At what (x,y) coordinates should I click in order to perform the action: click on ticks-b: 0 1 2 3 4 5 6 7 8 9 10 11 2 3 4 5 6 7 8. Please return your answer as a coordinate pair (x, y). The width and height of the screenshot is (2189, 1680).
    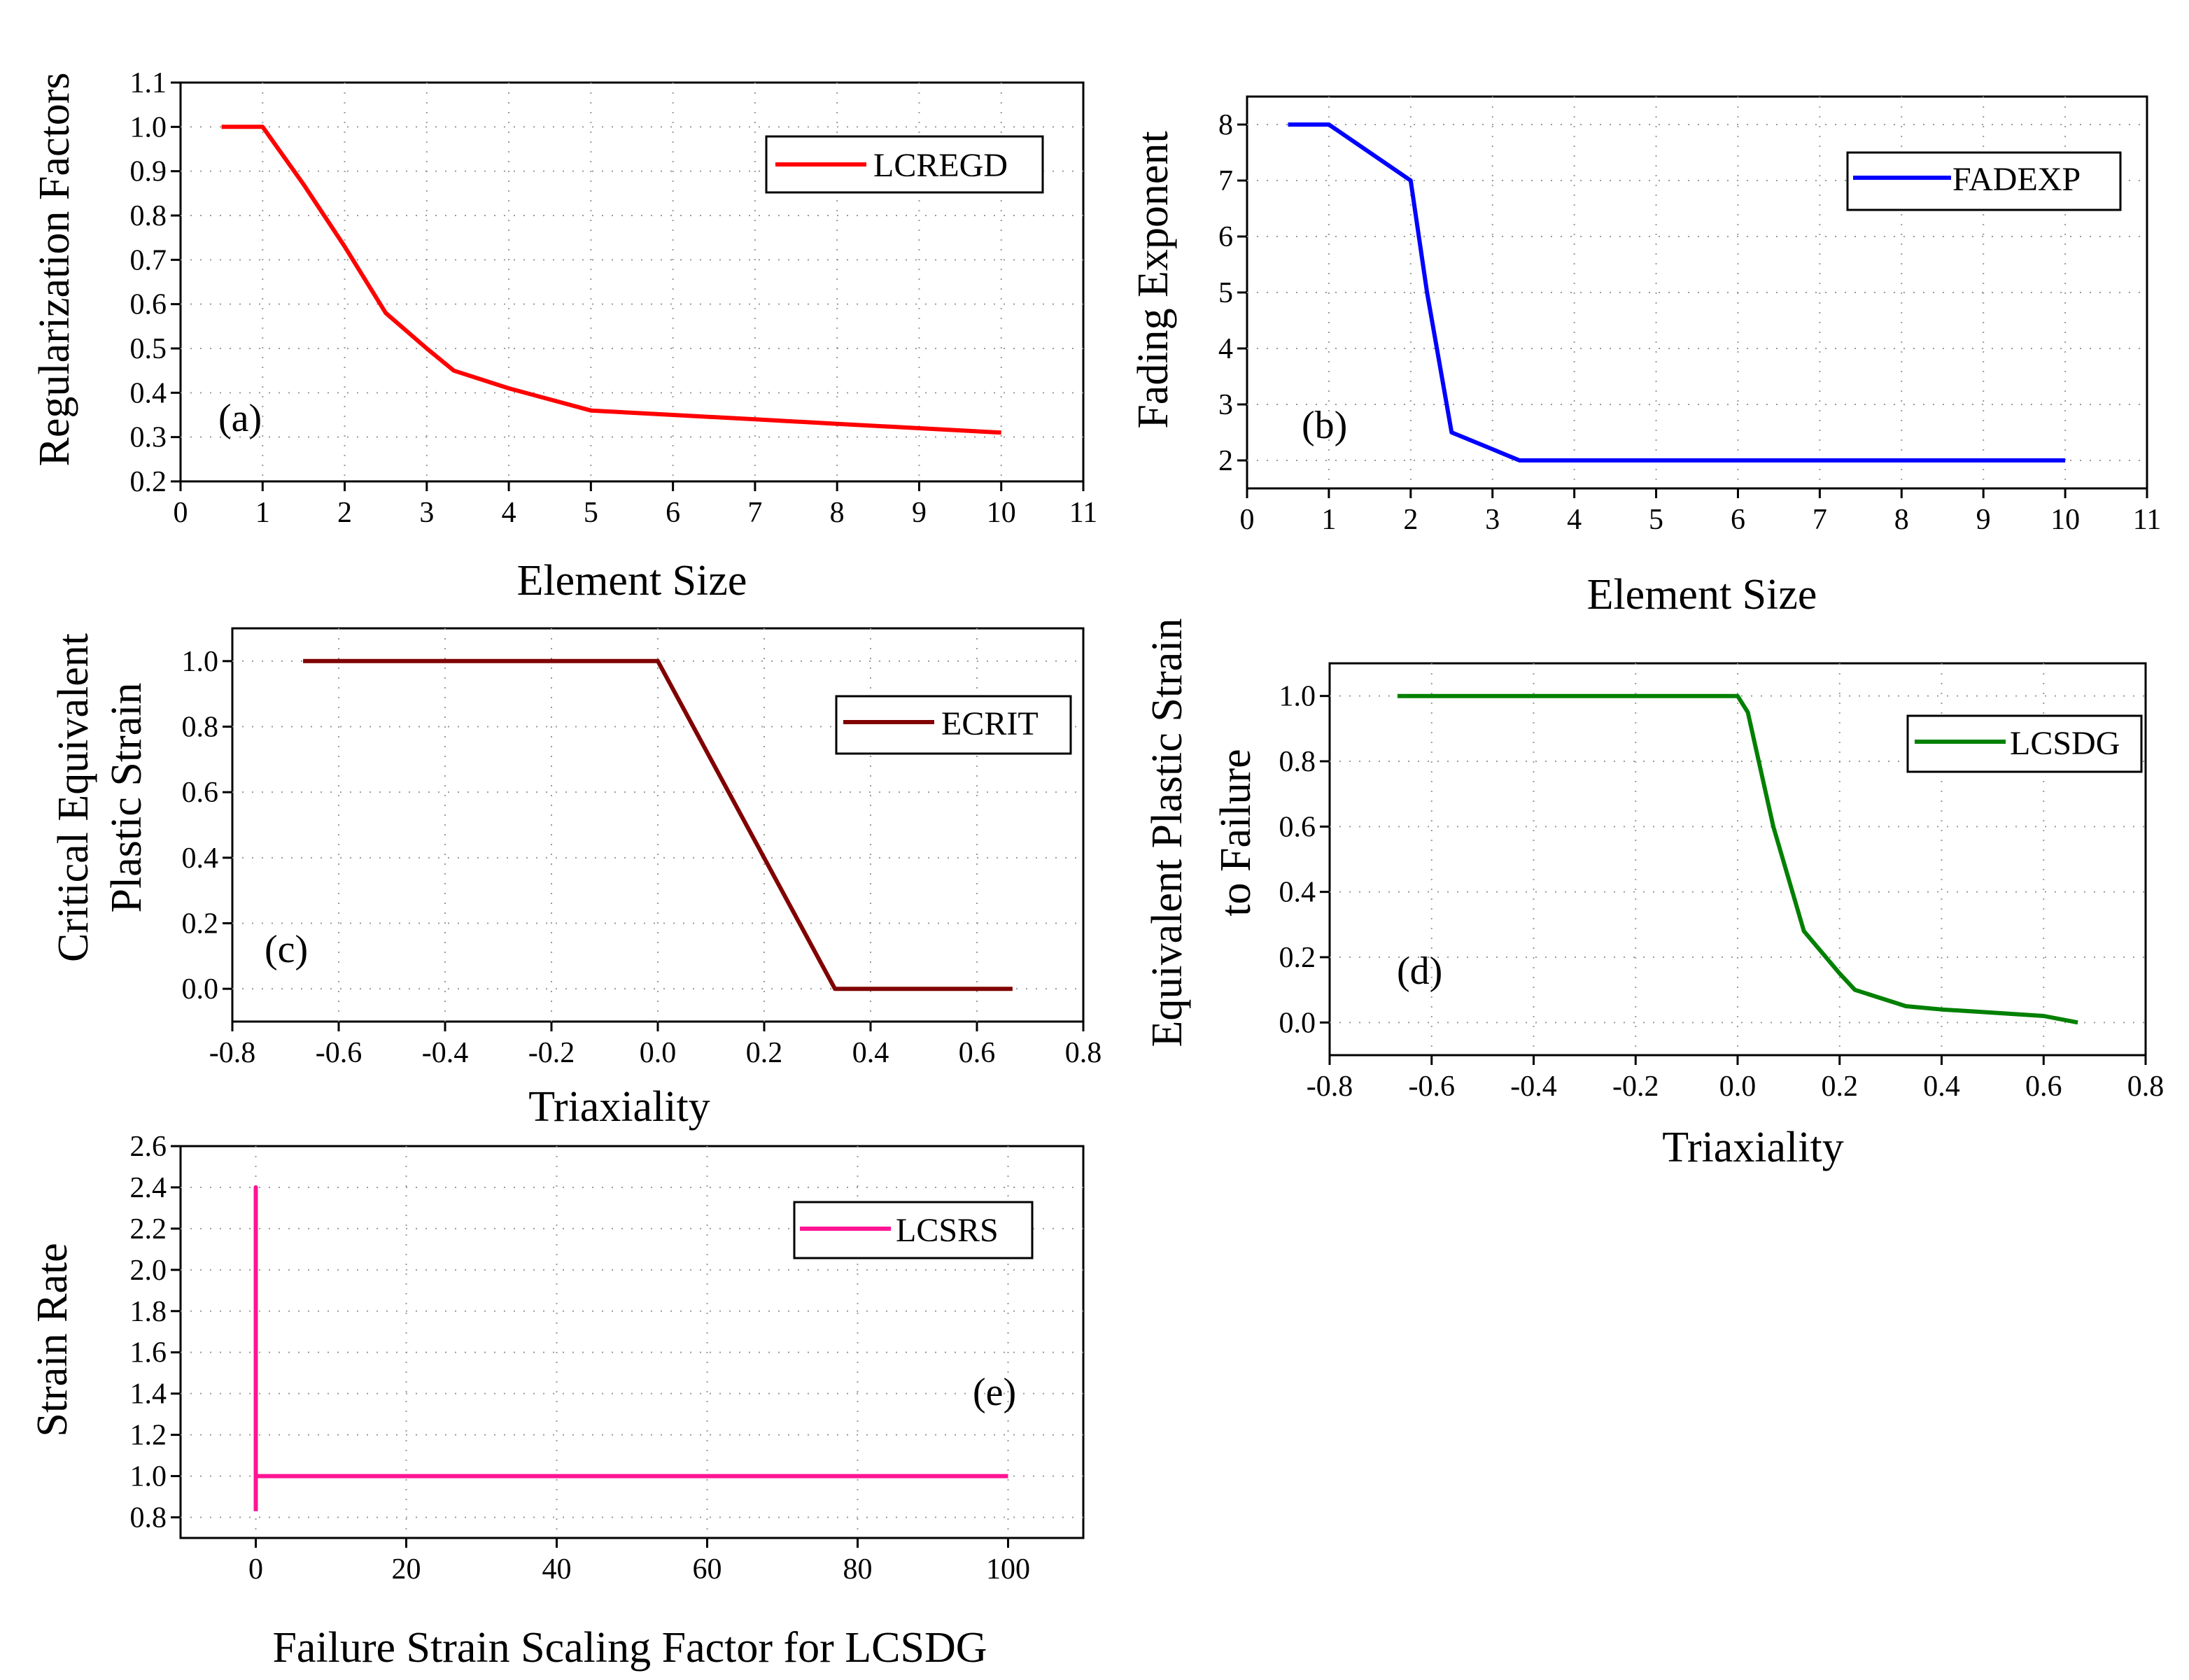
    Looking at the image, I should click on (1690, 322).